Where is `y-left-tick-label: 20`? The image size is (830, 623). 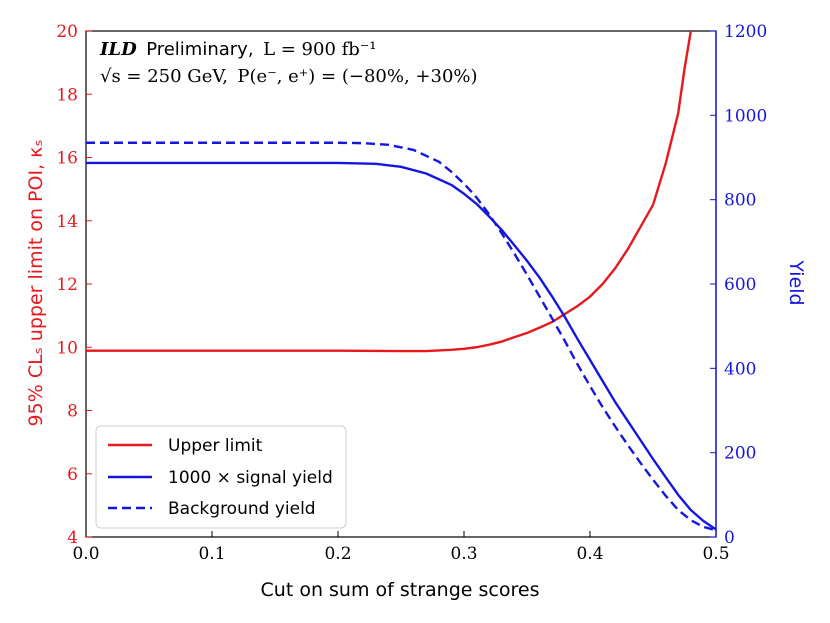 y-left-tick-label: 20 is located at coordinates (67, 32).